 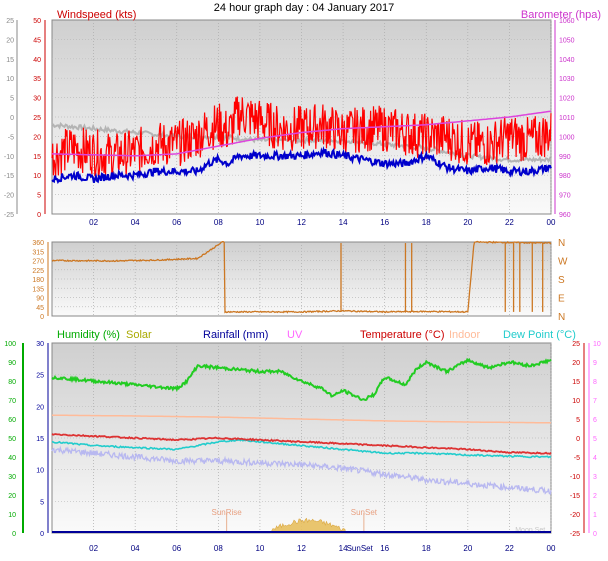 What do you see at coordinates (595, 515) in the screenshot?
I see `uv-tick-label: 1` at bounding box center [595, 515].